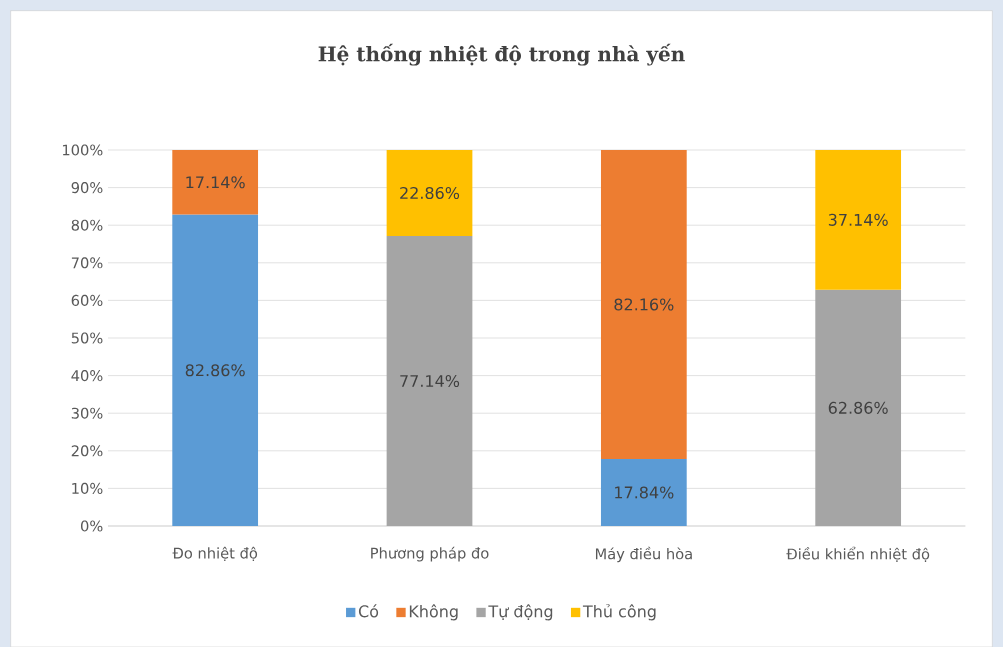 The width and height of the screenshot is (1003, 647). What do you see at coordinates (858, 554) in the screenshot?
I see `x-tick-label: Điều khiển nhiệt độ` at bounding box center [858, 554].